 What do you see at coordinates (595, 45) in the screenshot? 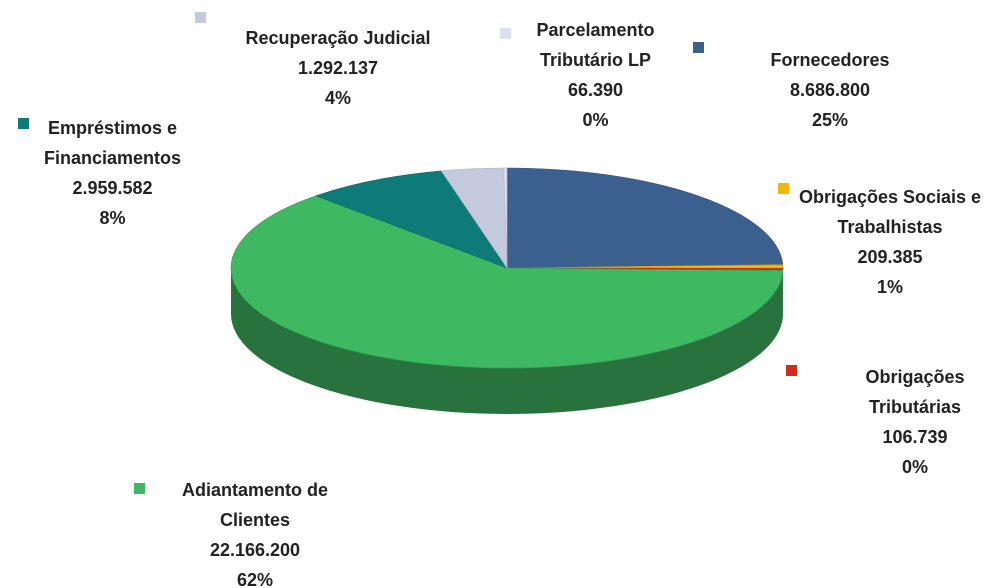
I see `category-label: Parcelamento Tributário LP` at bounding box center [595, 45].